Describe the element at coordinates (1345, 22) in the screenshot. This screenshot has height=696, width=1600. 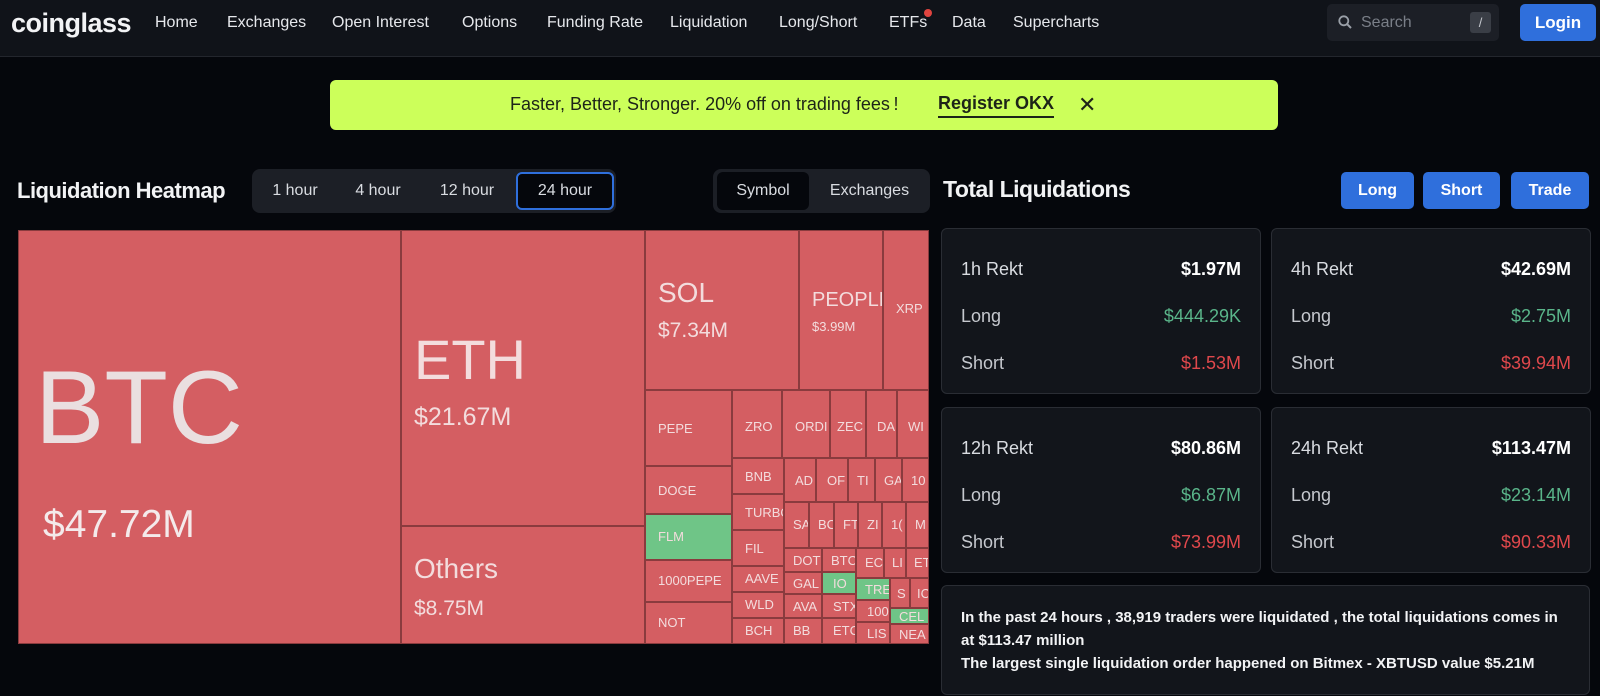
I see `search-icon` at that location.